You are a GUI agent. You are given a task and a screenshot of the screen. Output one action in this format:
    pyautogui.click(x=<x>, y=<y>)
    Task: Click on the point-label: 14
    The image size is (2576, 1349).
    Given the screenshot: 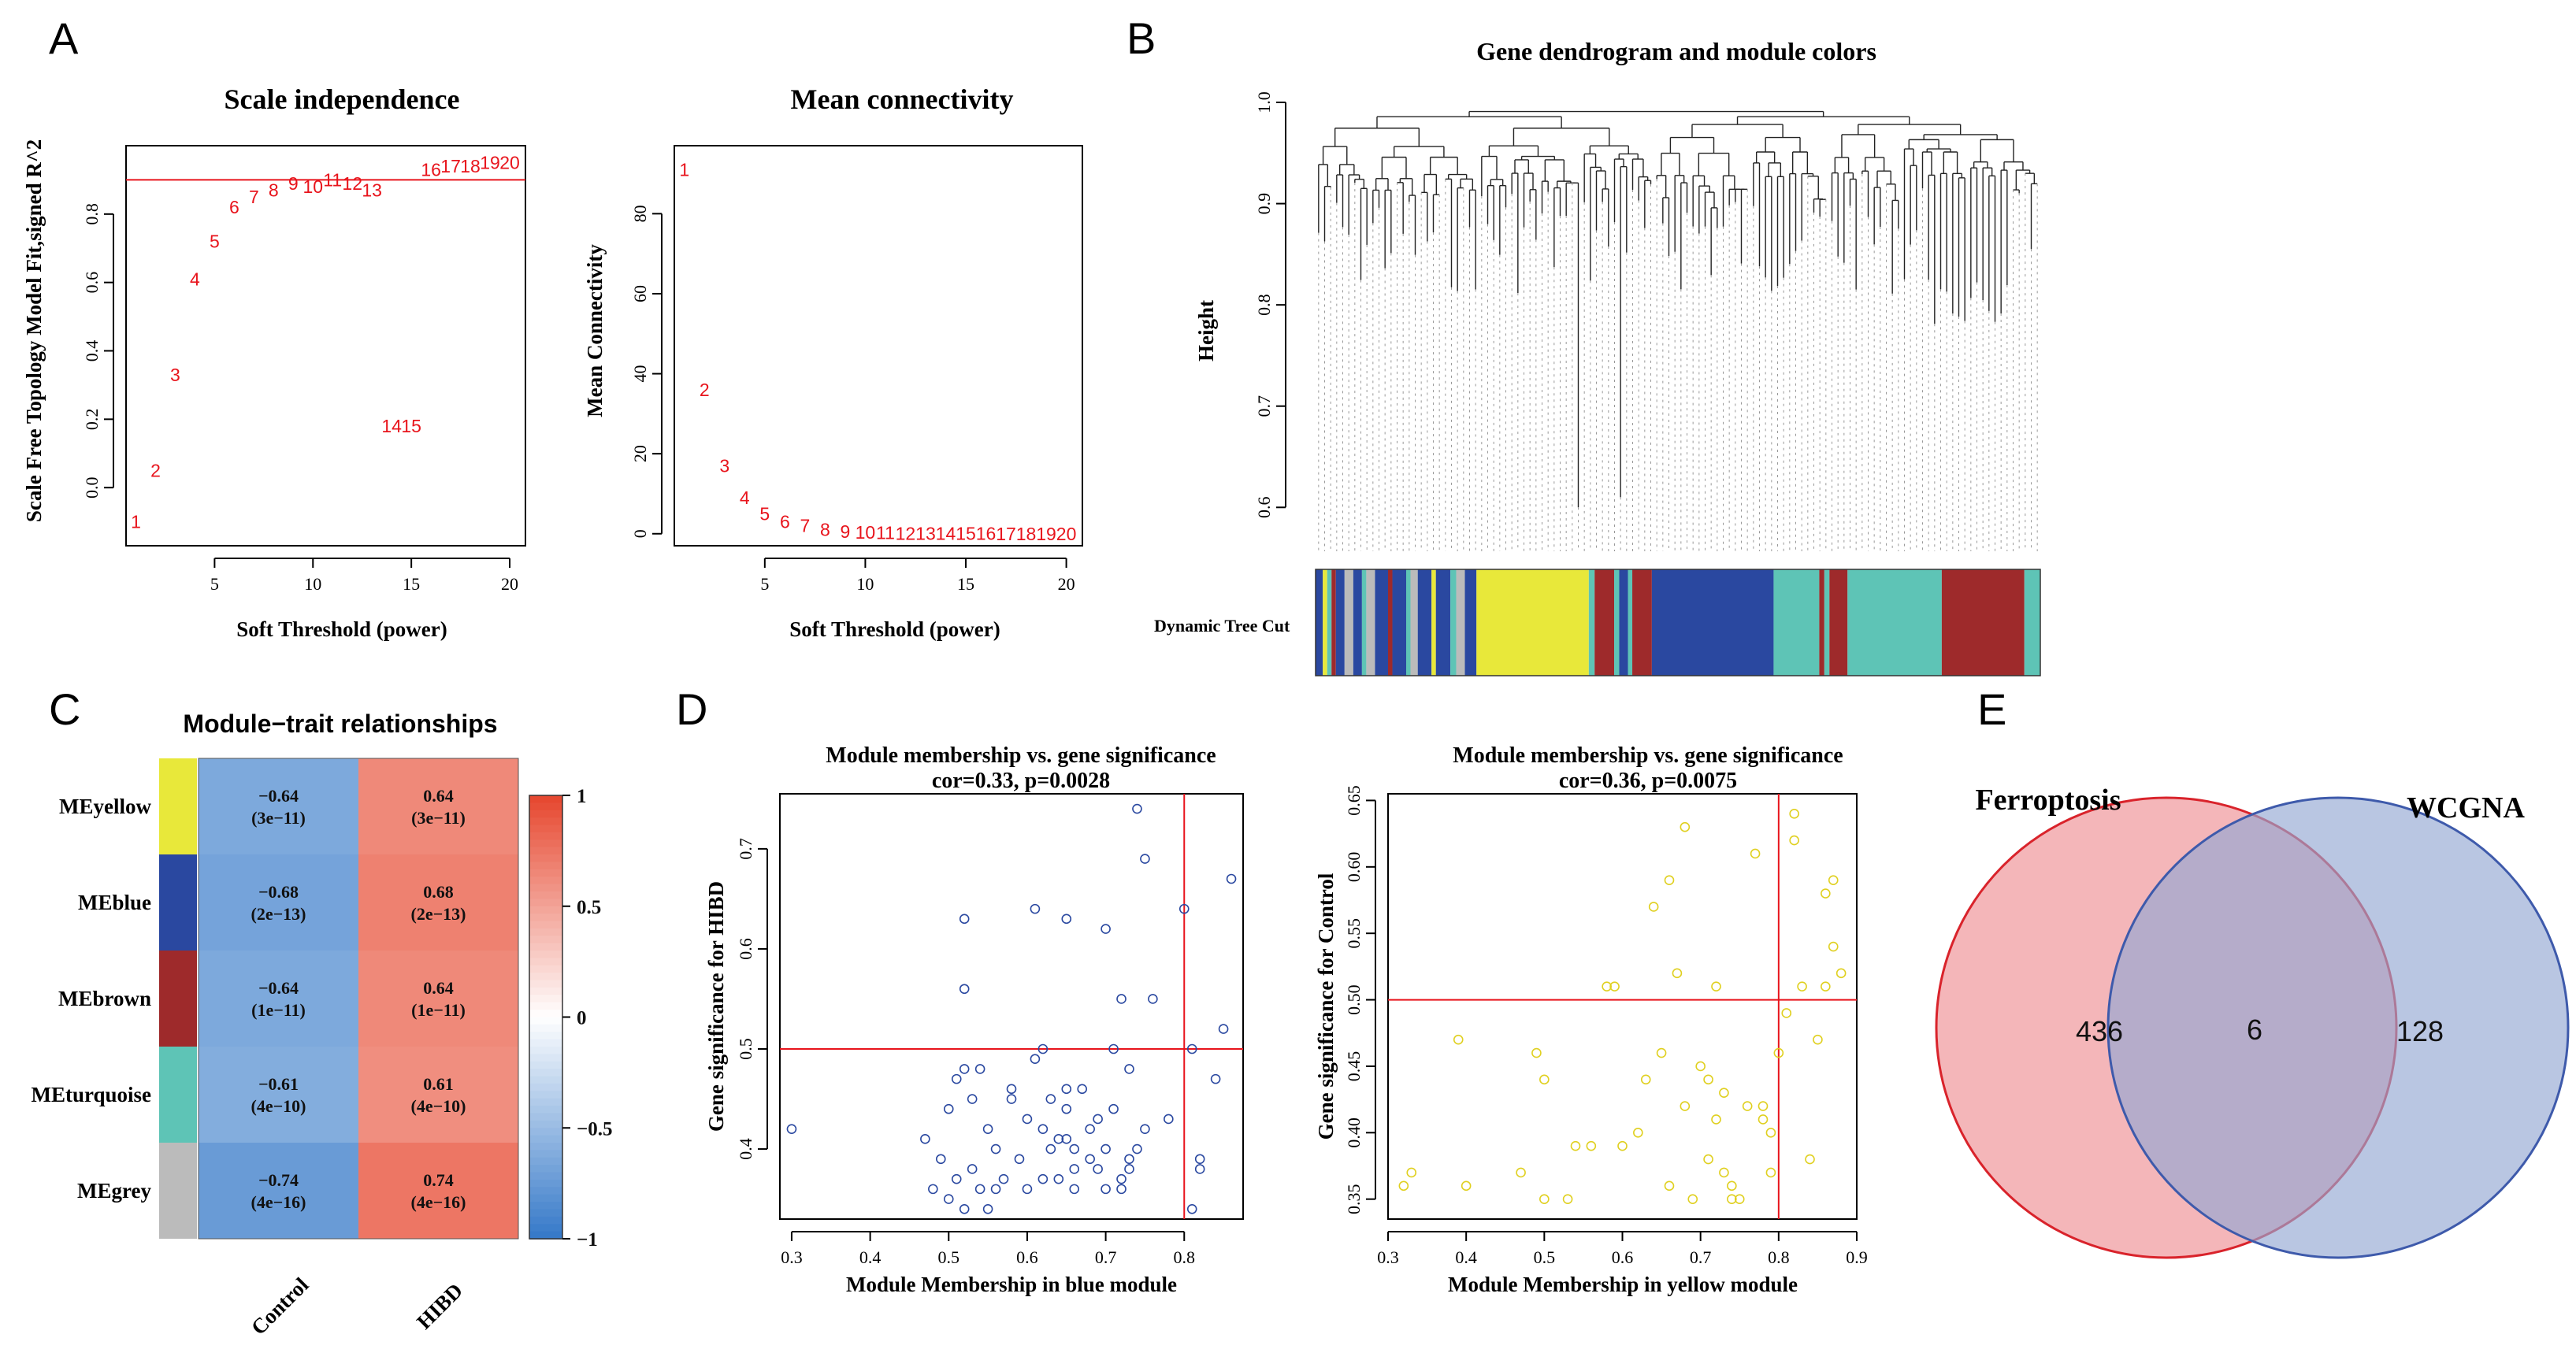 What is the action you would take?
    pyautogui.click(x=391, y=426)
    